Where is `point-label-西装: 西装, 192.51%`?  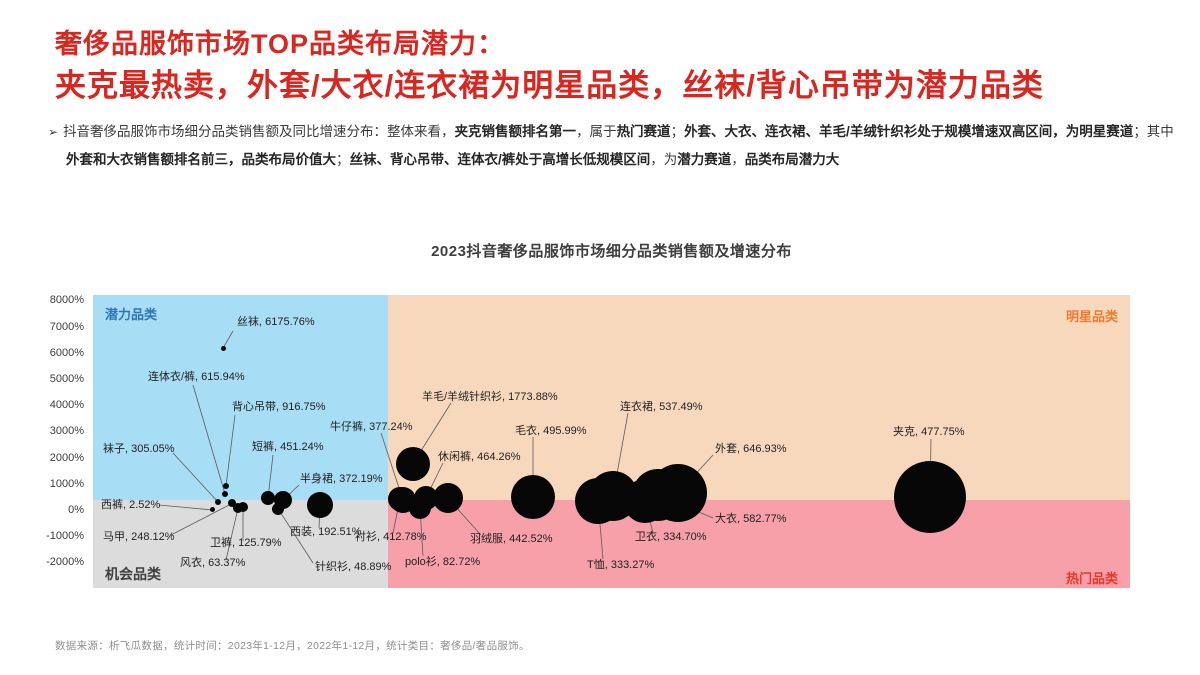
point-label-西装: 西装, 192.51% is located at coordinates (326, 532).